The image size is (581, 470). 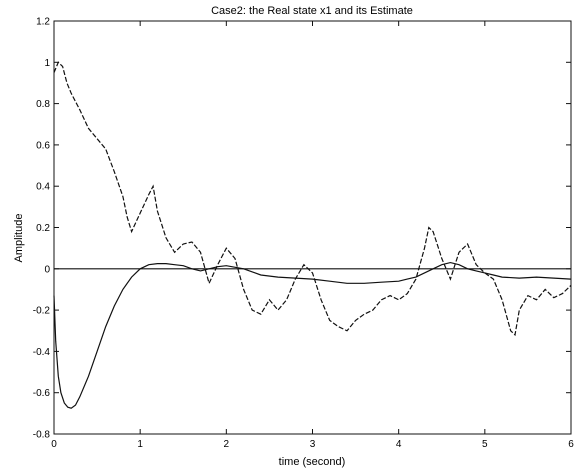 What do you see at coordinates (43, 104) in the screenshot?
I see `y-tick-label: 0.8` at bounding box center [43, 104].